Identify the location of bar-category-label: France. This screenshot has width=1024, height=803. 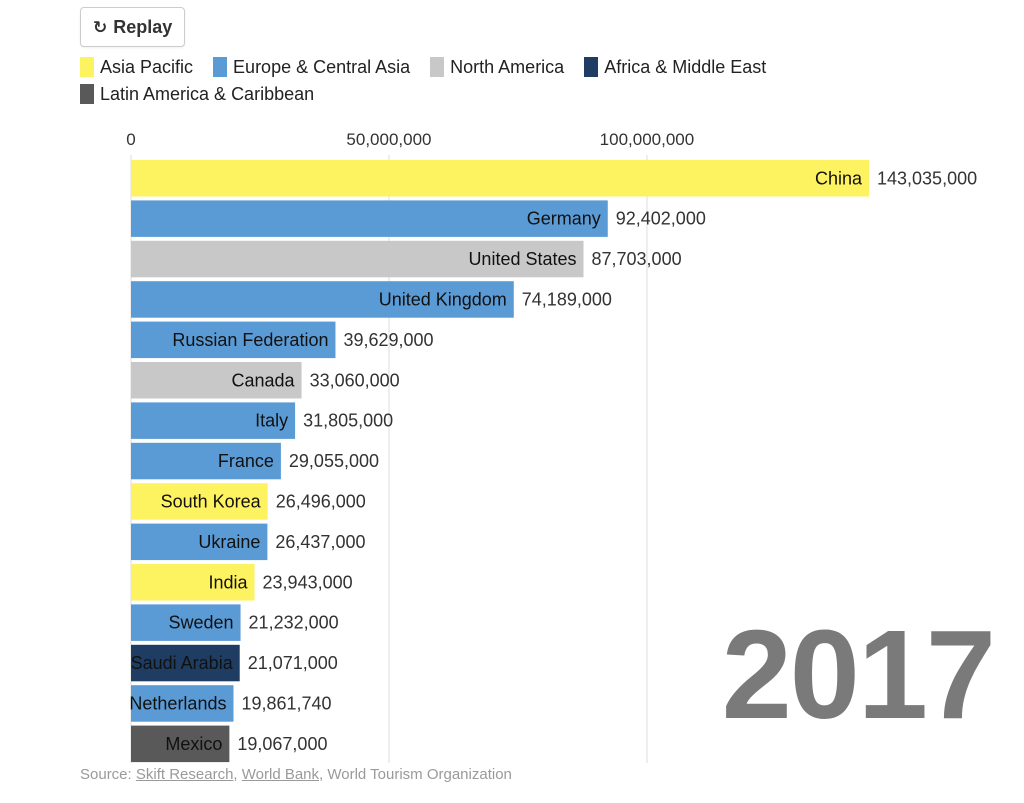
(246, 461).